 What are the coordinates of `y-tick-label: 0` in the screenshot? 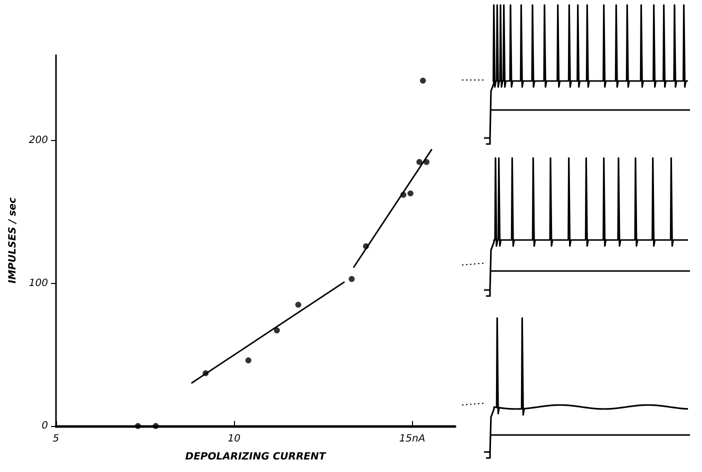 It's located at (45, 426).